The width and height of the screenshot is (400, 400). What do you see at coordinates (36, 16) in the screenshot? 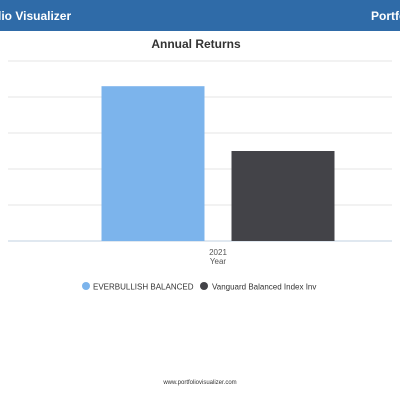
I see `brand-title-left: lio Visualizer` at bounding box center [36, 16].